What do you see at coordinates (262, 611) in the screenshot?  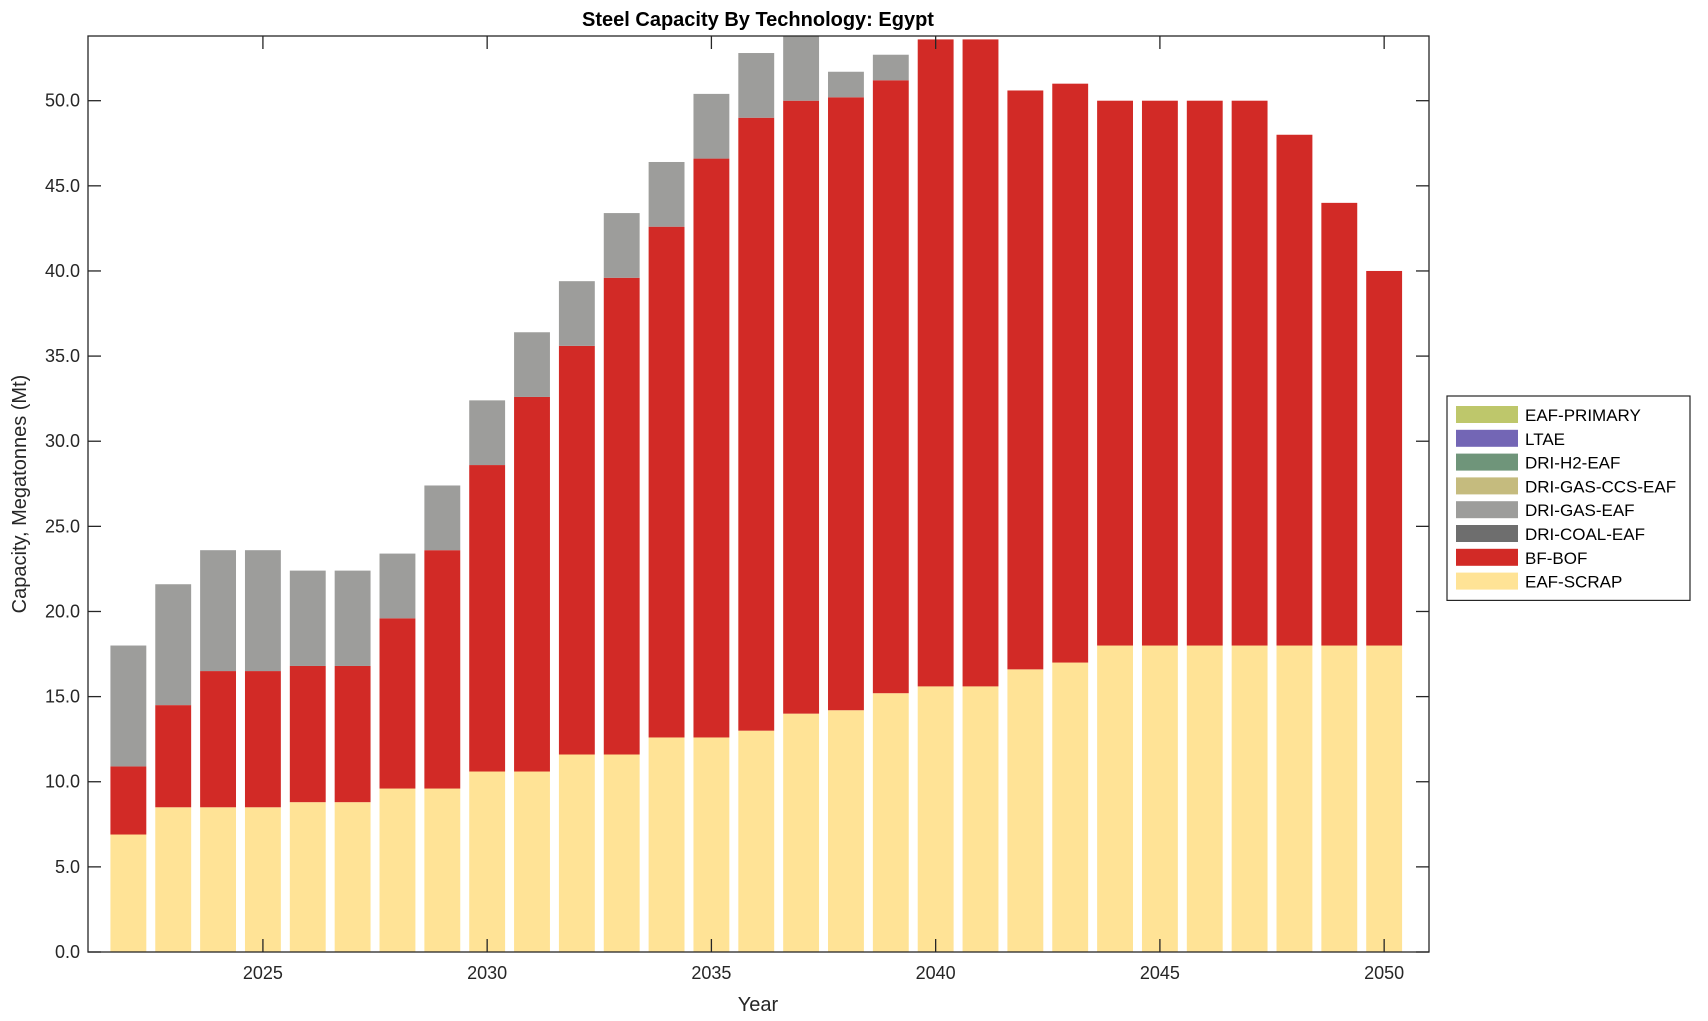 I see `bar-dri-gas-eaf-2025` at bounding box center [262, 611].